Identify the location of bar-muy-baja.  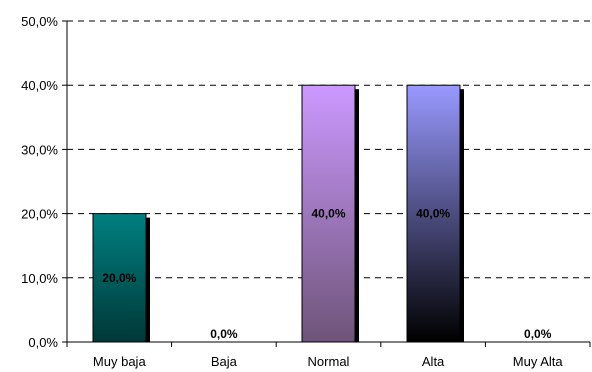
(119, 278).